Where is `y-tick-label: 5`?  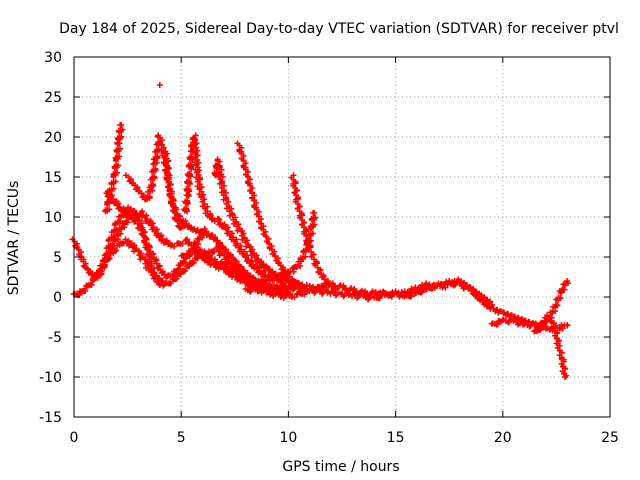 y-tick-label: 5 is located at coordinates (57, 258).